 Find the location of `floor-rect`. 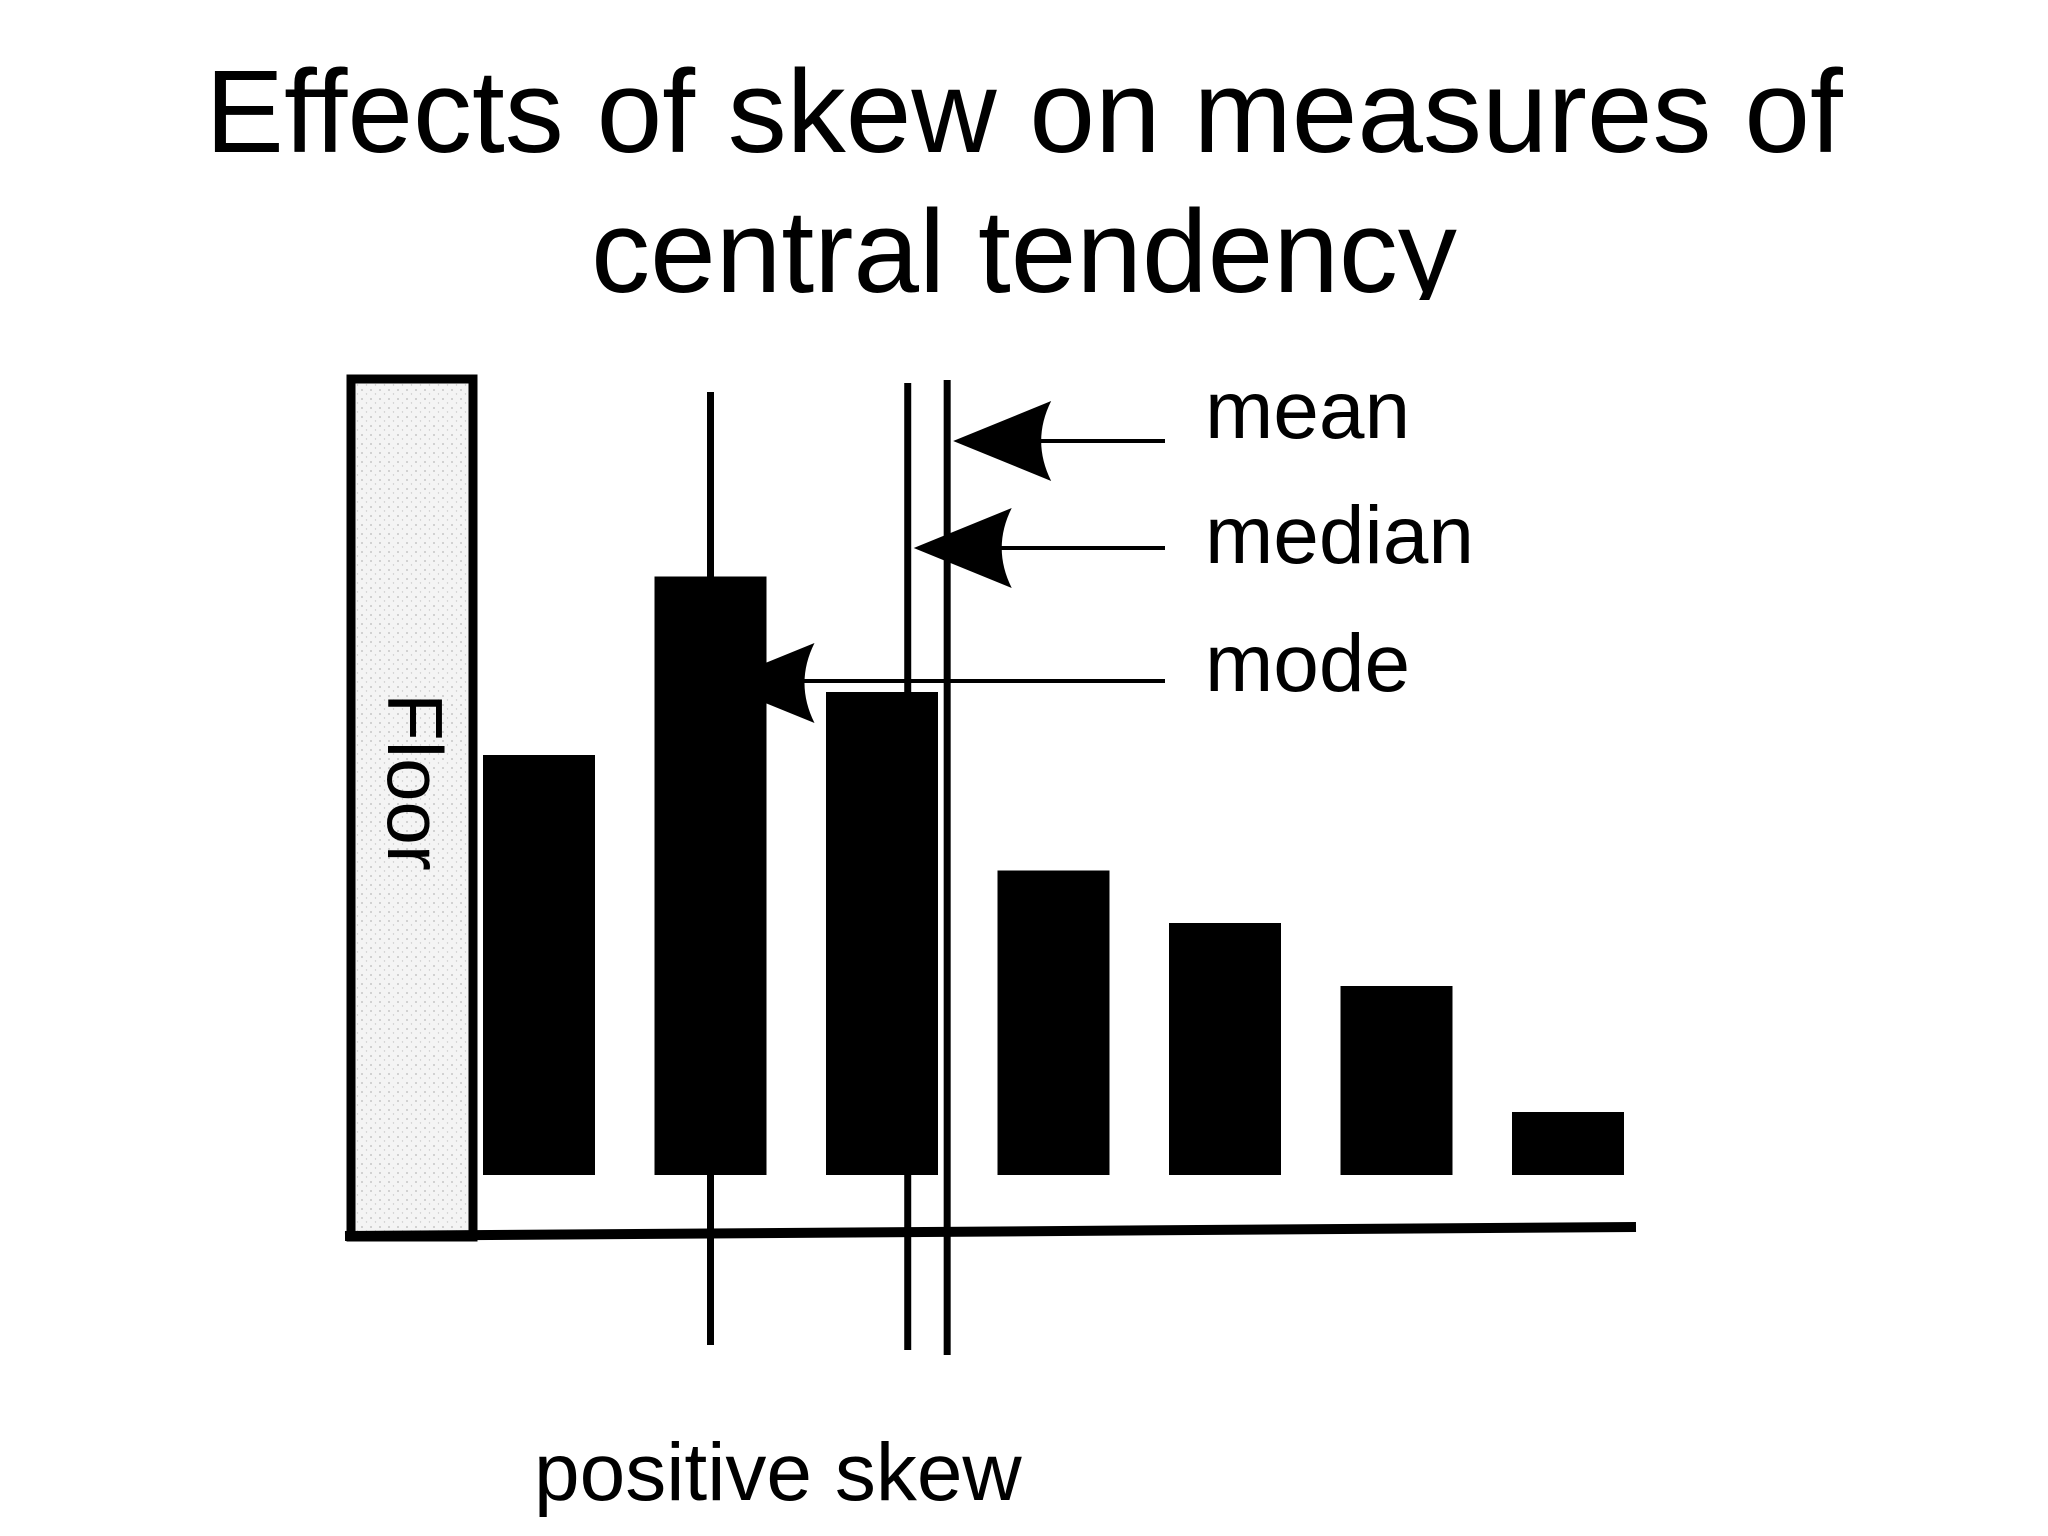

floor-rect is located at coordinates (412, 808).